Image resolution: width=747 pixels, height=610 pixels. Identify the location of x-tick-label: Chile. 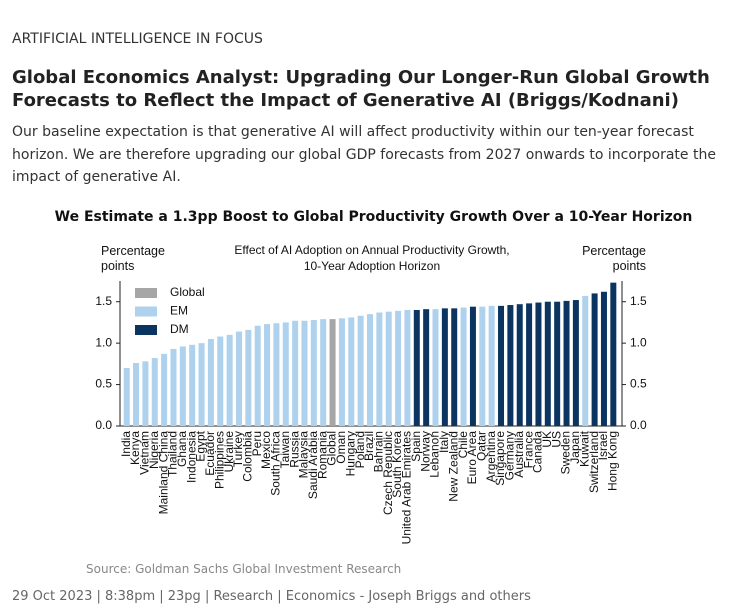
(463, 445).